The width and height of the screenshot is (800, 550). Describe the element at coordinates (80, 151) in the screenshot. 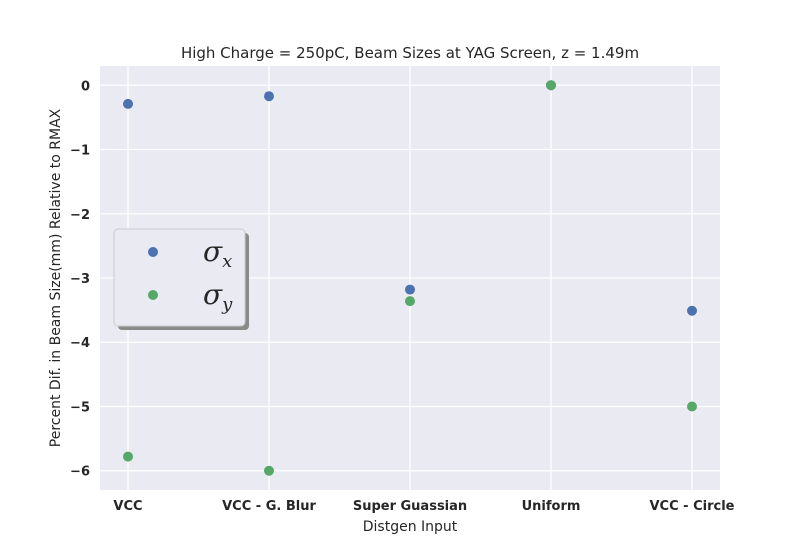

I see `y-tick-label: −1` at that location.